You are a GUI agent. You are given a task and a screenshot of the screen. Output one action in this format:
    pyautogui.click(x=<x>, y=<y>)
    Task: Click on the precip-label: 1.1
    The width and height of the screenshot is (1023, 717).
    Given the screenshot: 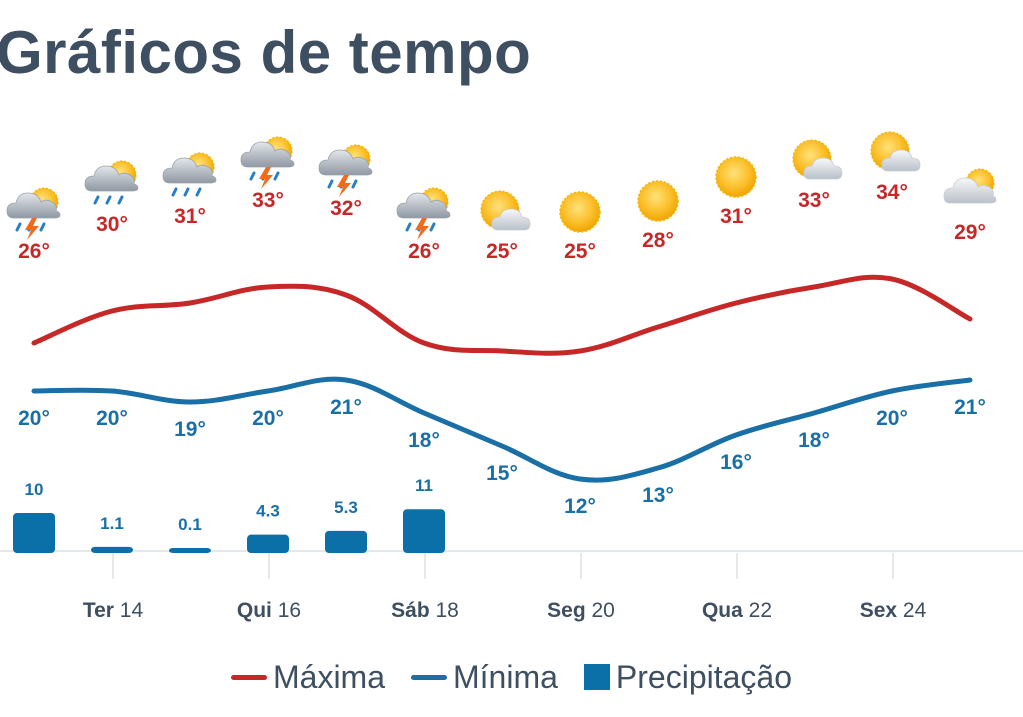 What is the action you would take?
    pyautogui.click(x=112, y=523)
    